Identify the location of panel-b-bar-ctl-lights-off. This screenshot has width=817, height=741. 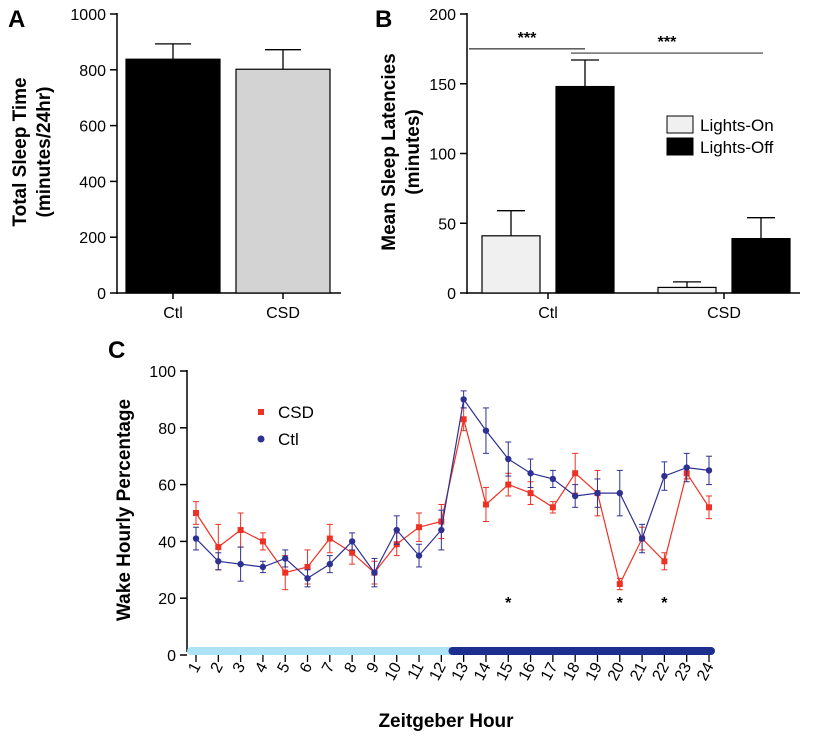
(585, 189).